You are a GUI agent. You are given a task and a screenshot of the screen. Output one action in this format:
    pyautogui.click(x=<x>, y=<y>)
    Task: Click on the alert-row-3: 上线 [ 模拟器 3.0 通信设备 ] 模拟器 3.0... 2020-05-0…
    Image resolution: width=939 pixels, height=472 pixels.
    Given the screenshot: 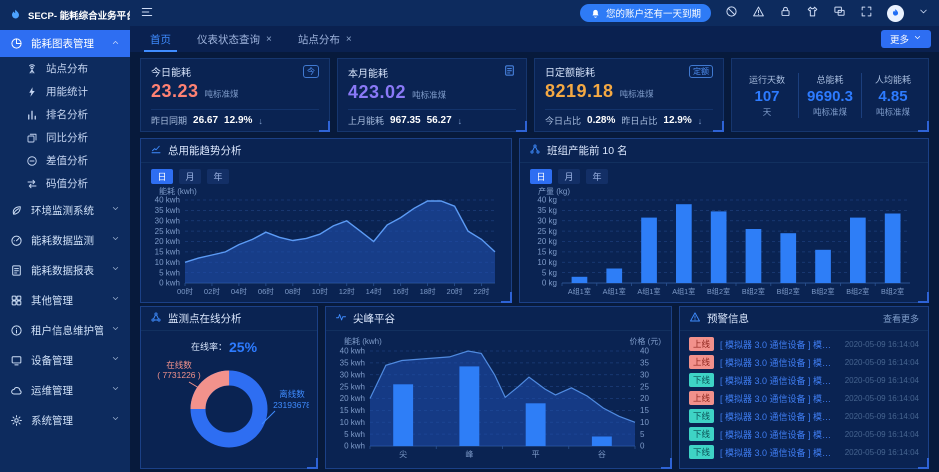 What is the action you would take?
    pyautogui.click(x=804, y=398)
    